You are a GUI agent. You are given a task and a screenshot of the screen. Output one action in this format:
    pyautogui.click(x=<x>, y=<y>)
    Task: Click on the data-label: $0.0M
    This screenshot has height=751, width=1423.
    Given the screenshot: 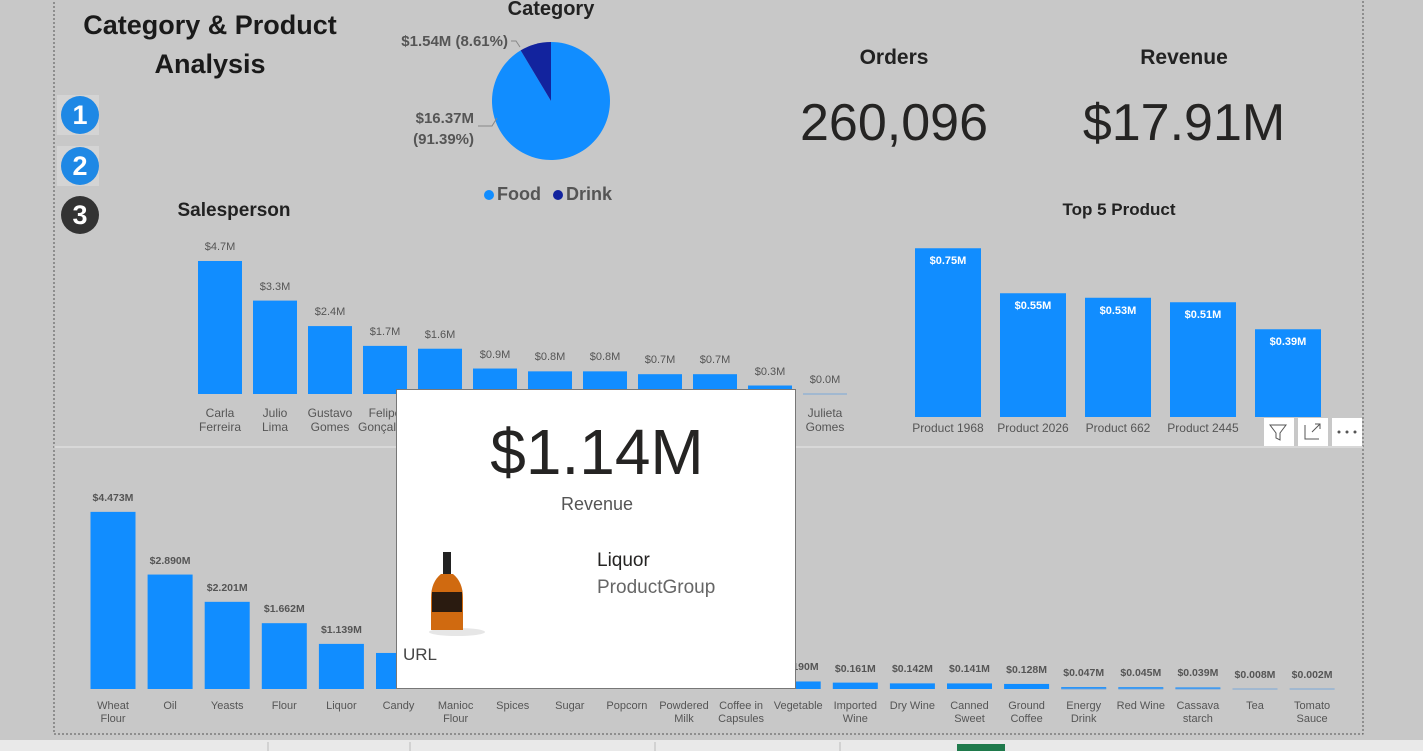 What is the action you would take?
    pyautogui.click(x=825, y=380)
    